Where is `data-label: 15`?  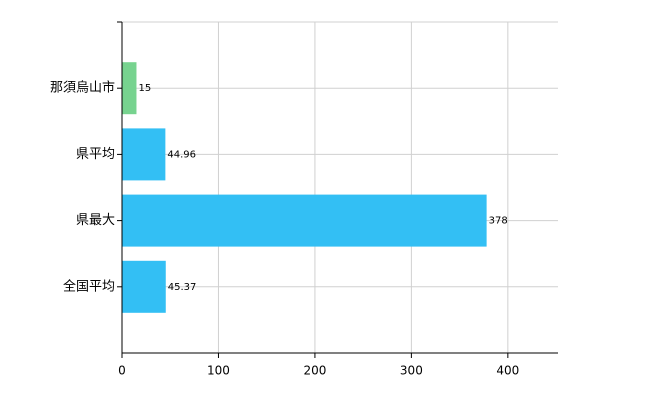 data-label: 15 is located at coordinates (144, 88).